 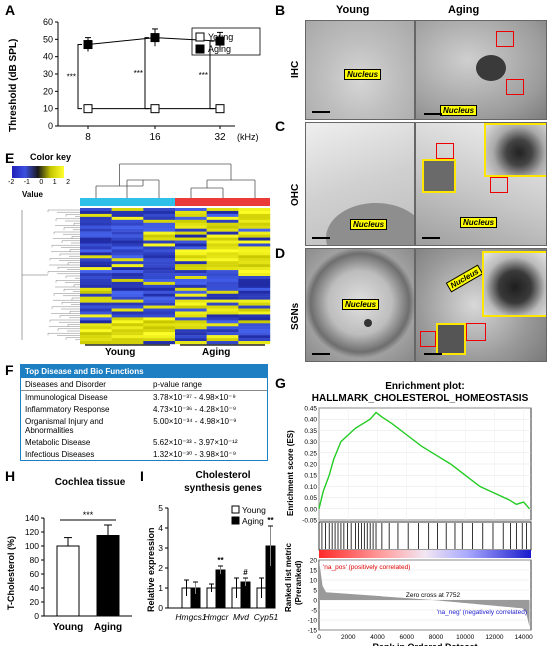 I want to click on i-sig-label: **, so click(x=220, y=560).